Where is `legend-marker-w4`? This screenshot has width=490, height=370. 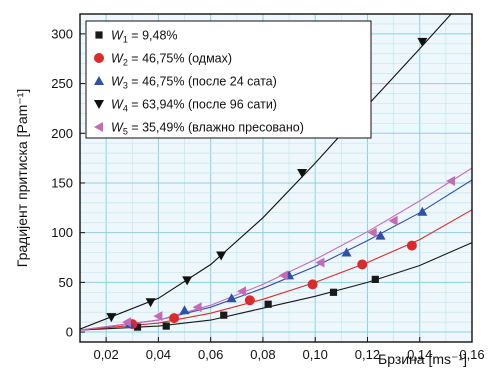 legend-marker-w4 is located at coordinates (99, 104).